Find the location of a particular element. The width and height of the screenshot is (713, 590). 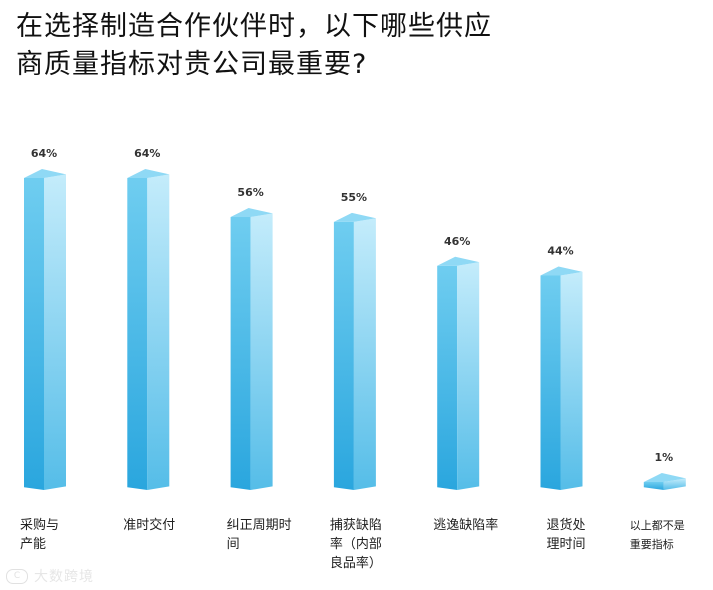

watermark-text: 大数跨境 is located at coordinates (64, 577).